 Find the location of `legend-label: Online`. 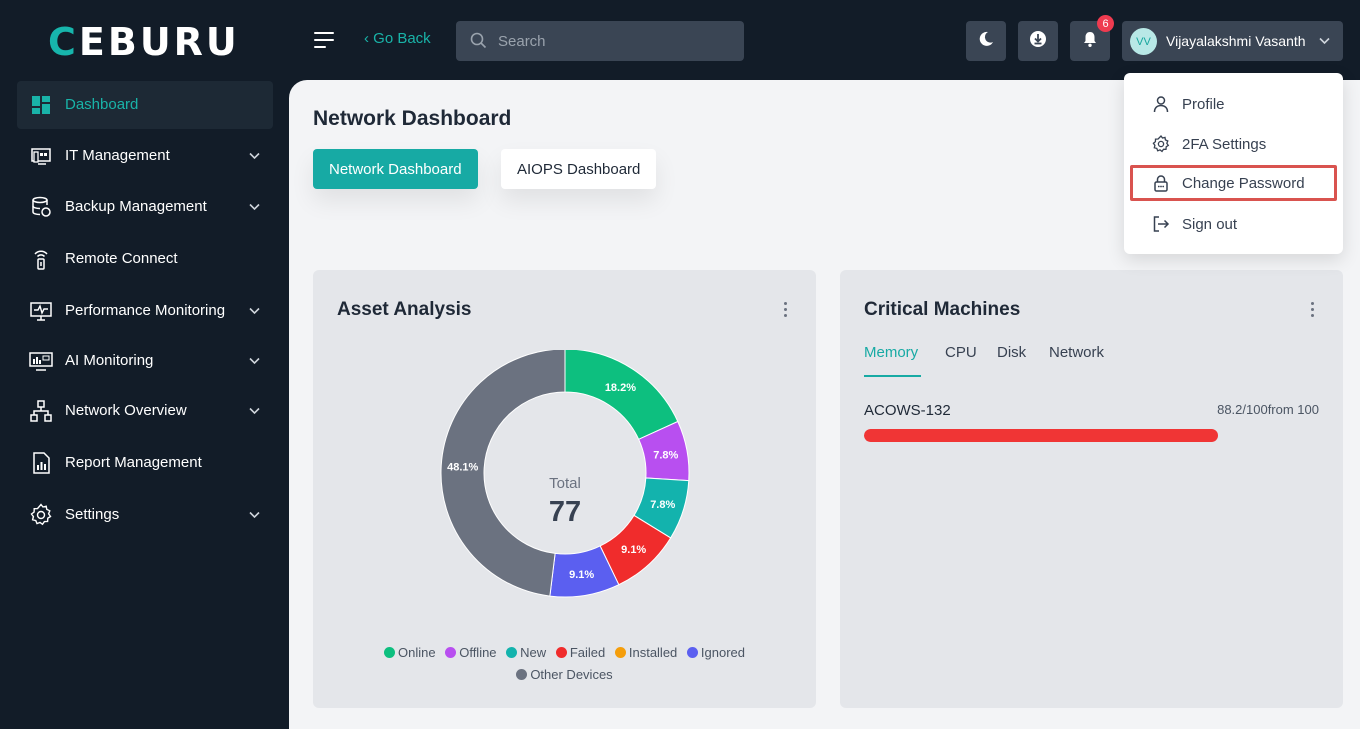

legend-label: Online is located at coordinates (417, 652).